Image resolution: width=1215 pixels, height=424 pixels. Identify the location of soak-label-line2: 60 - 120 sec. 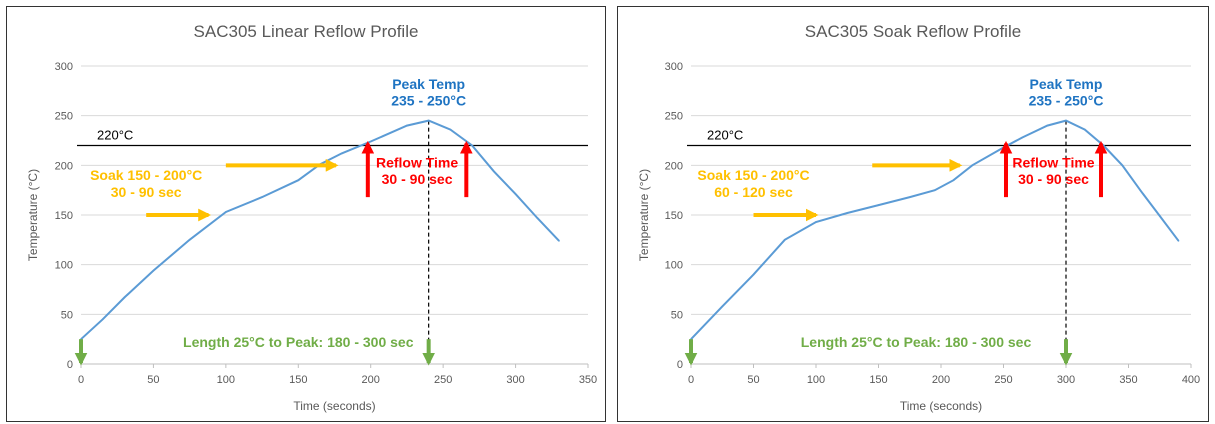
(753, 192).